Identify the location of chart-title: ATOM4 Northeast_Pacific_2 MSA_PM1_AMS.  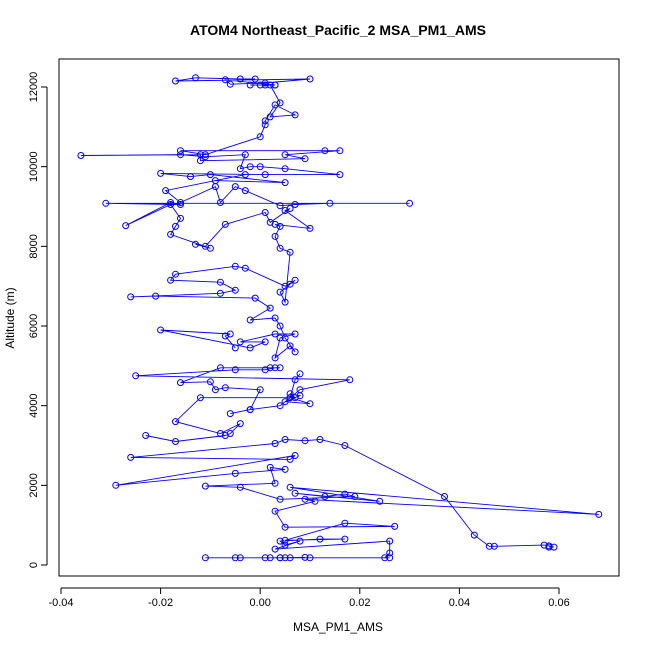
(338, 30).